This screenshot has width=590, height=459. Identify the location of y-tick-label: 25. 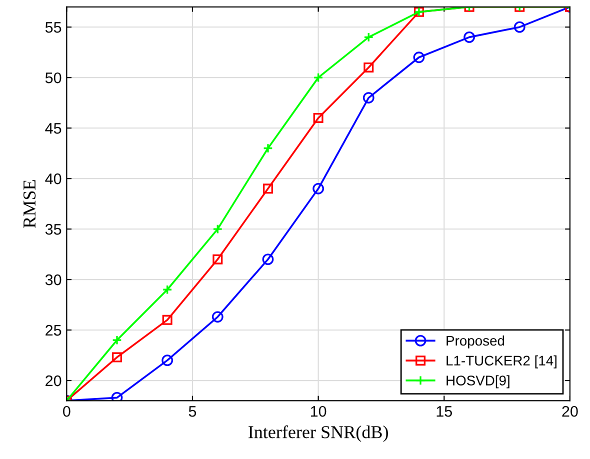
(54, 330).